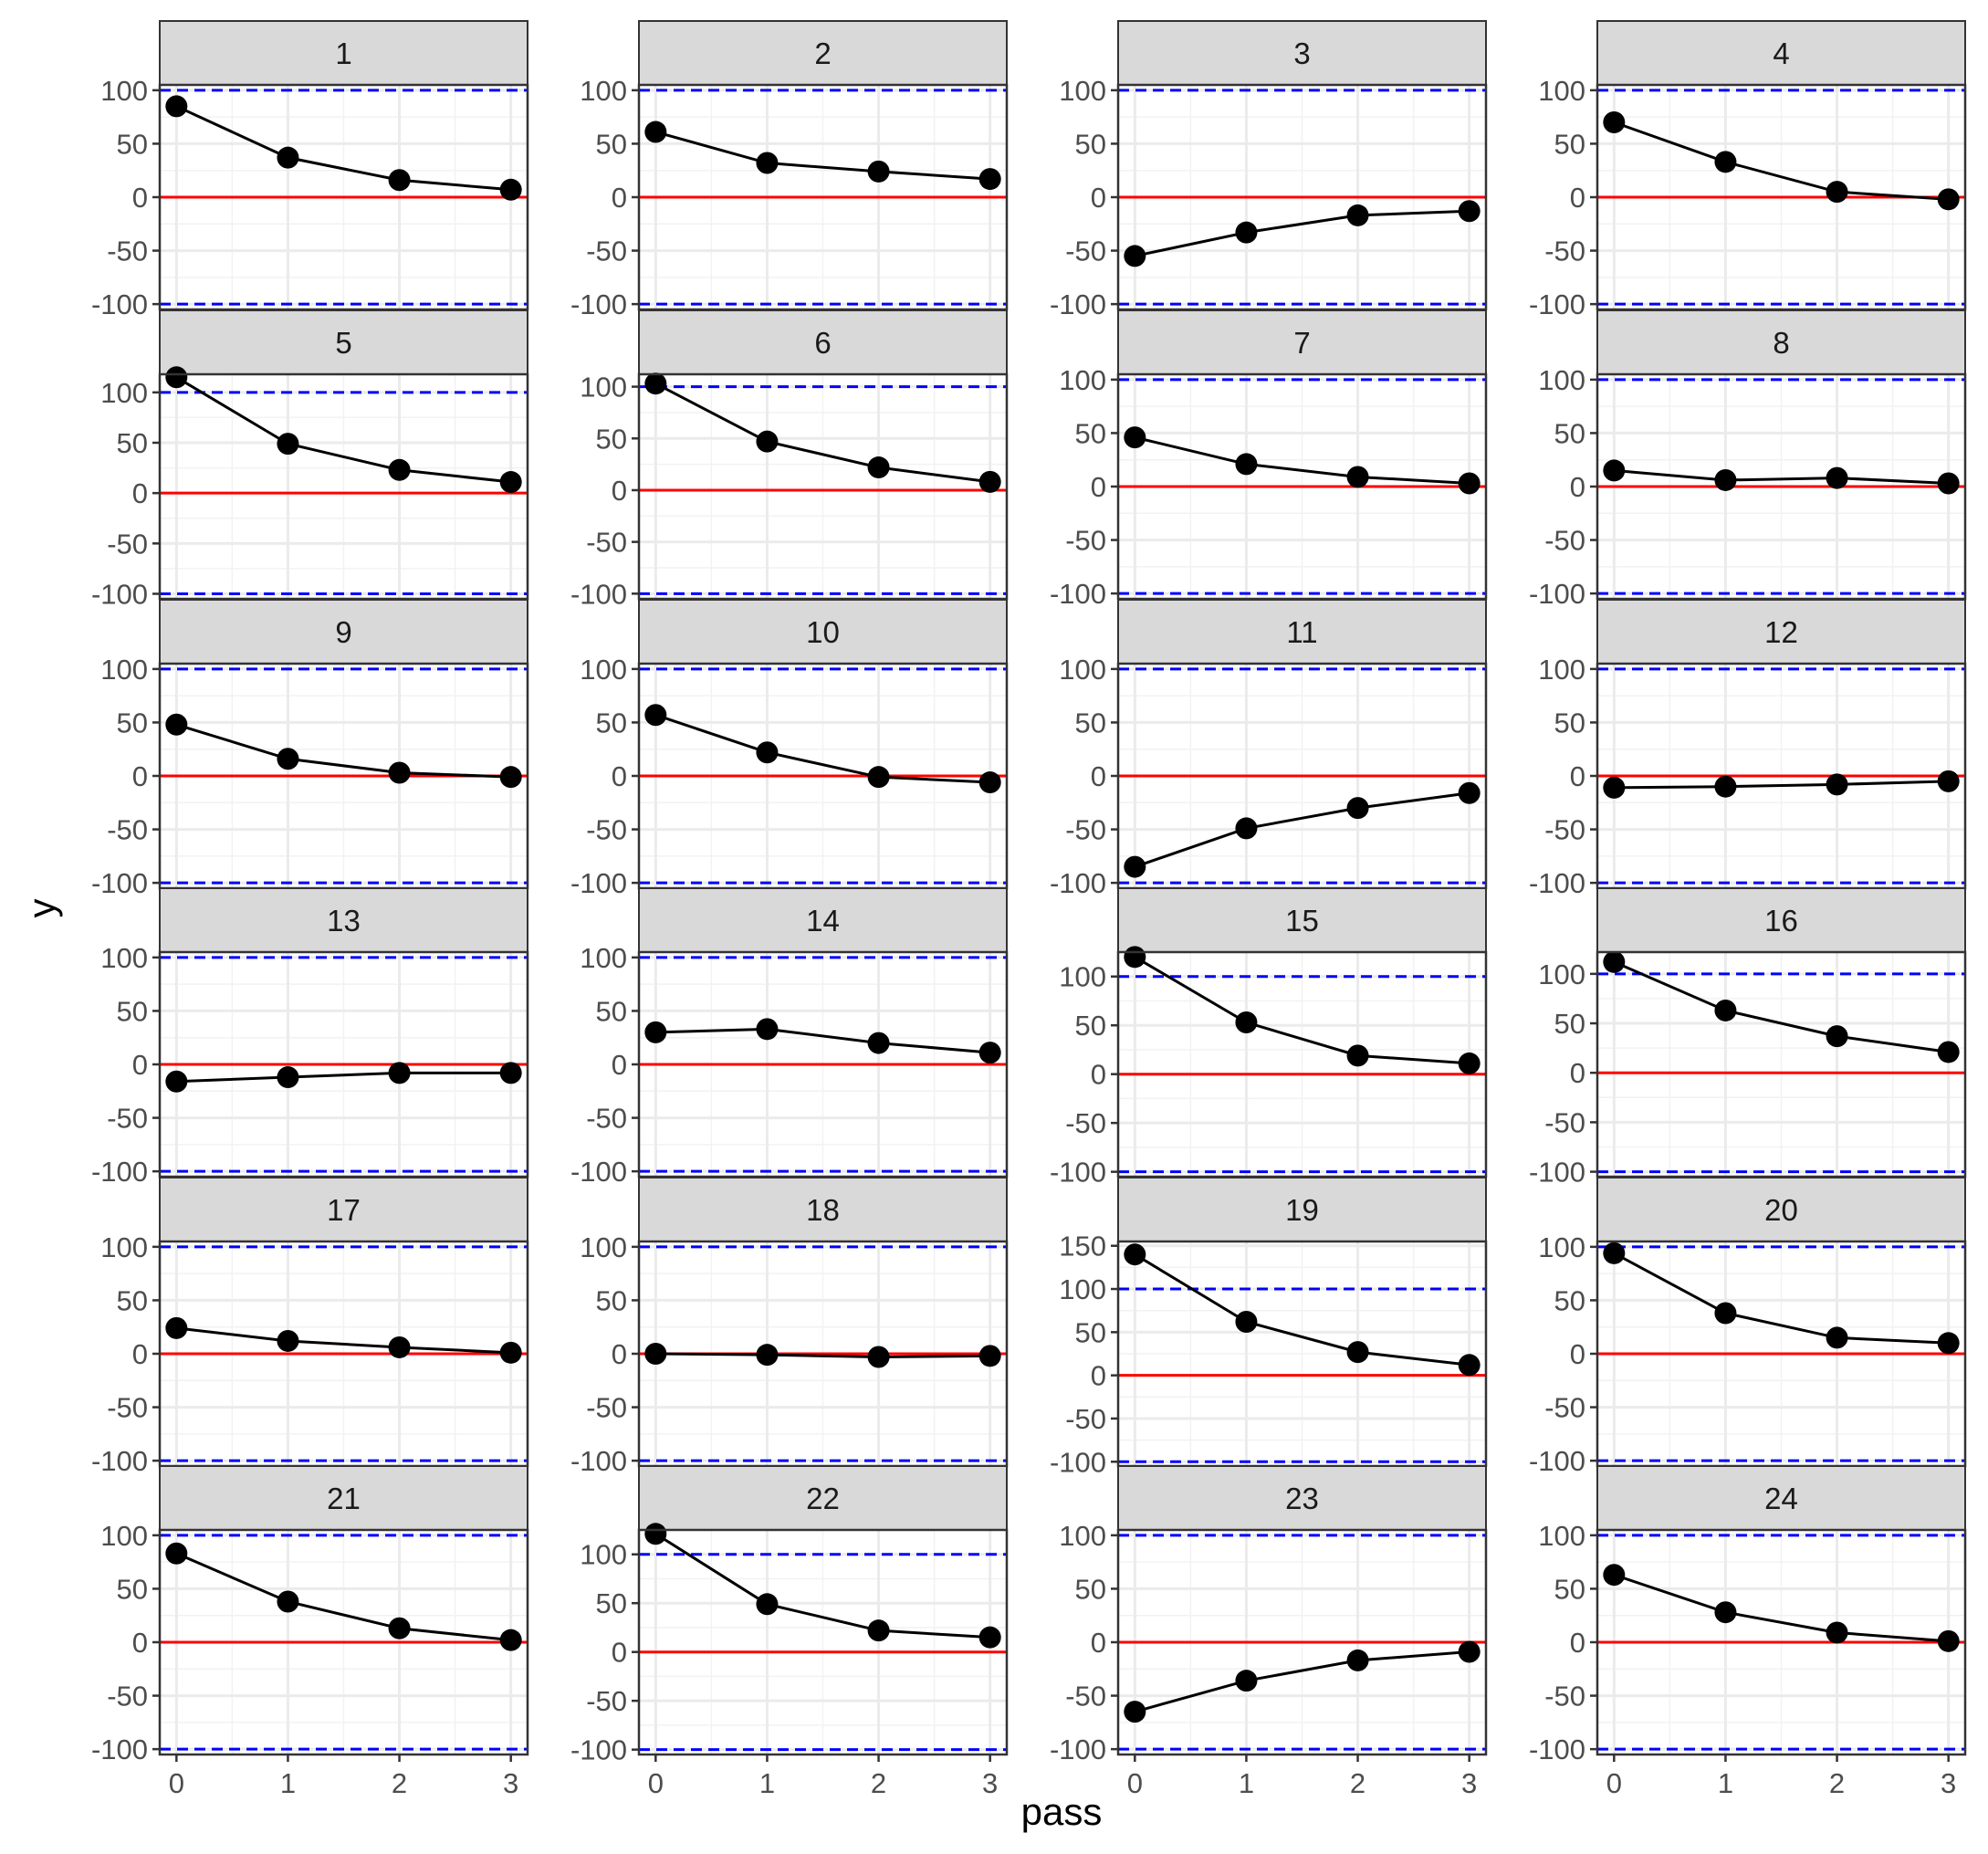 This screenshot has width=1988, height=1854. What do you see at coordinates (1748, 1038) in the screenshot?
I see `facet-panel-16: 16 100 50 0 -50 -100` at bounding box center [1748, 1038].